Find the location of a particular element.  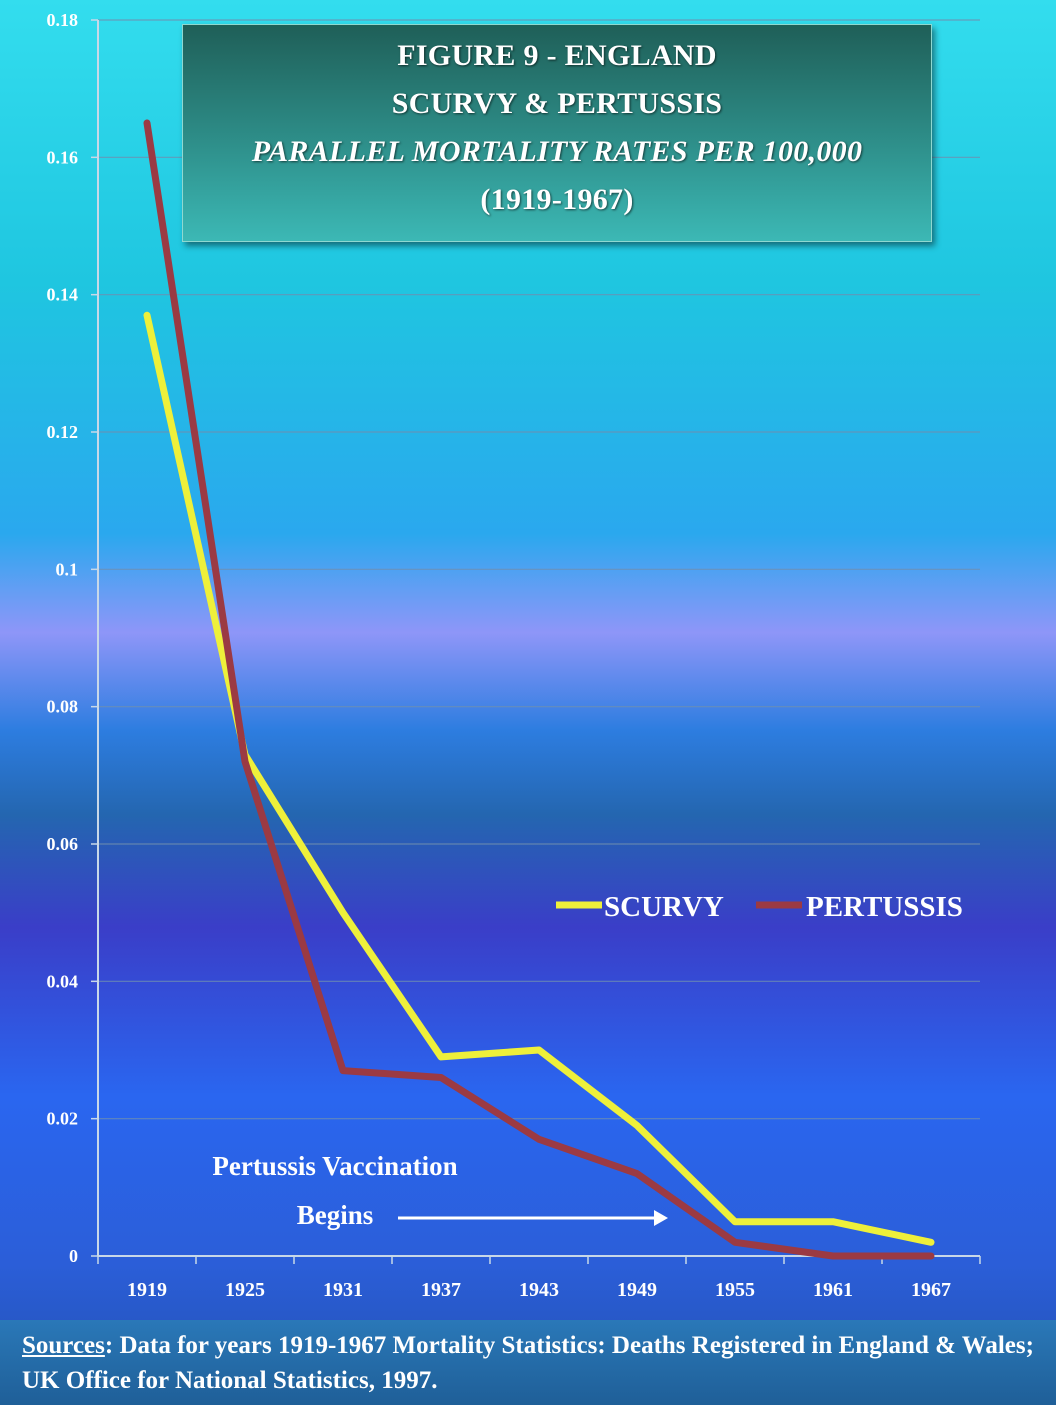

chart-title-line-1: FIGURE 9 - ENGLAND is located at coordinates (557, 55).